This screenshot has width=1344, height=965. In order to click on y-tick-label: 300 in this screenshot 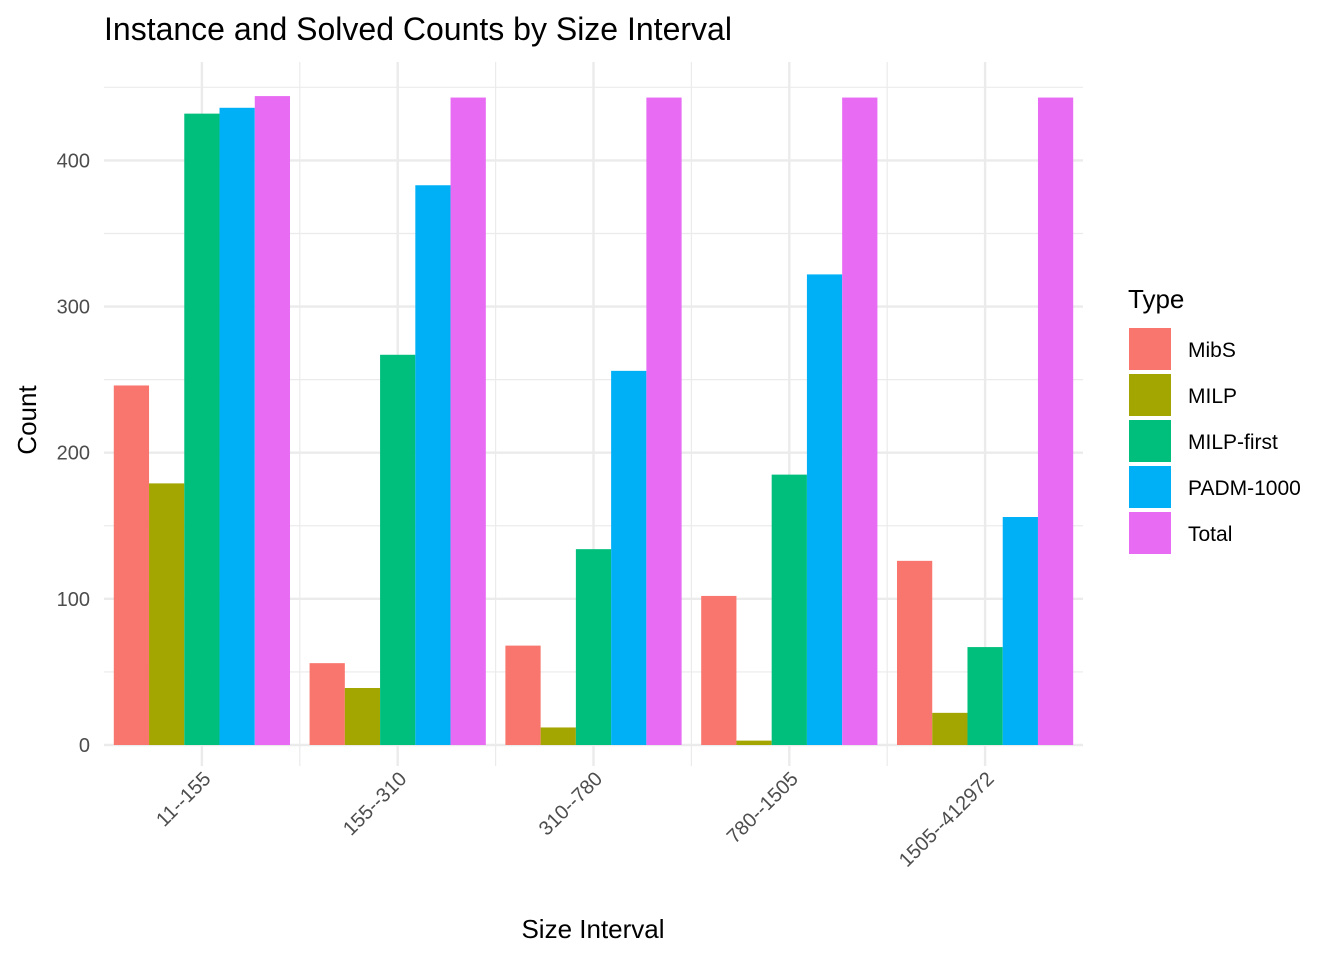, I will do `click(73, 308)`.